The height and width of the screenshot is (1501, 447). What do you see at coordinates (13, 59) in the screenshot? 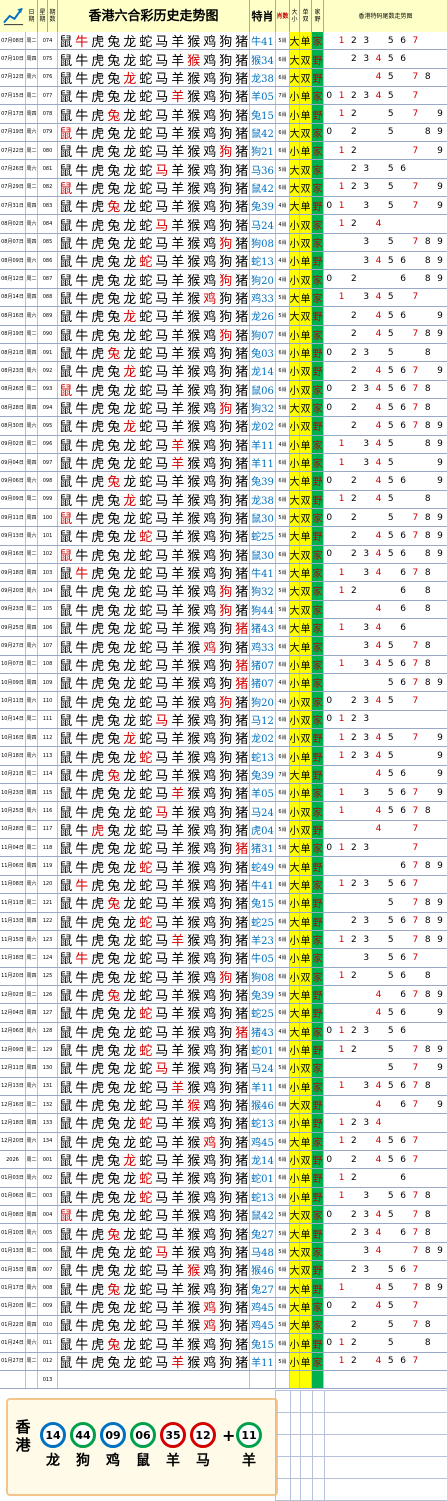
I see `row-date: 07月10日` at bounding box center [13, 59].